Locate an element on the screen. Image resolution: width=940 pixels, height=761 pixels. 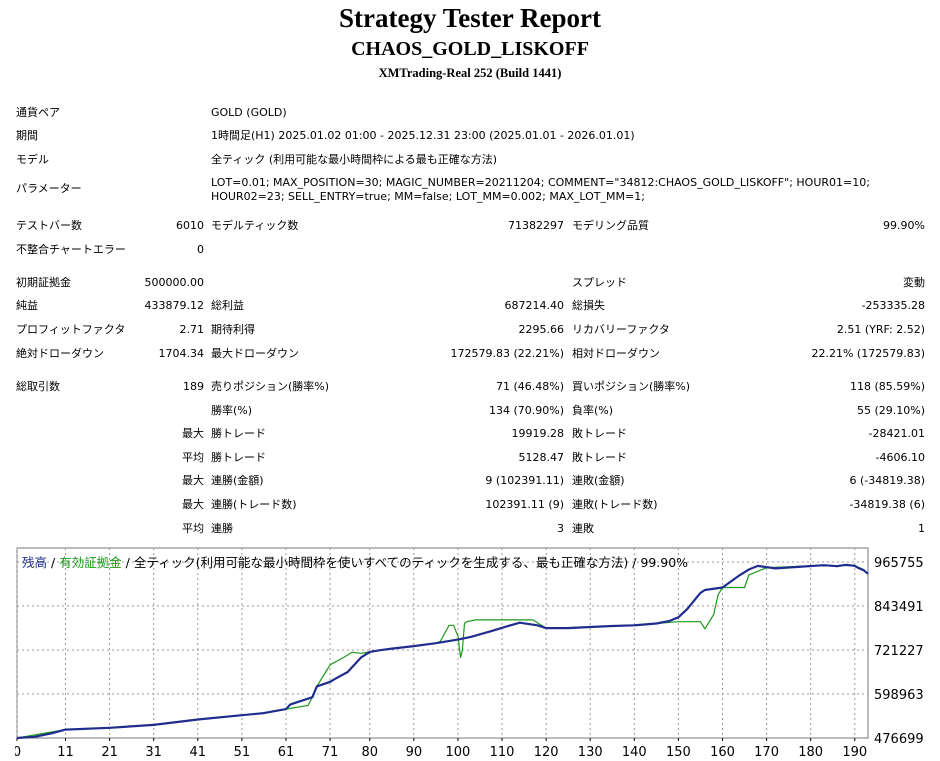
max-cons-loss-label: 連敗(トレード数) is located at coordinates (615, 504).